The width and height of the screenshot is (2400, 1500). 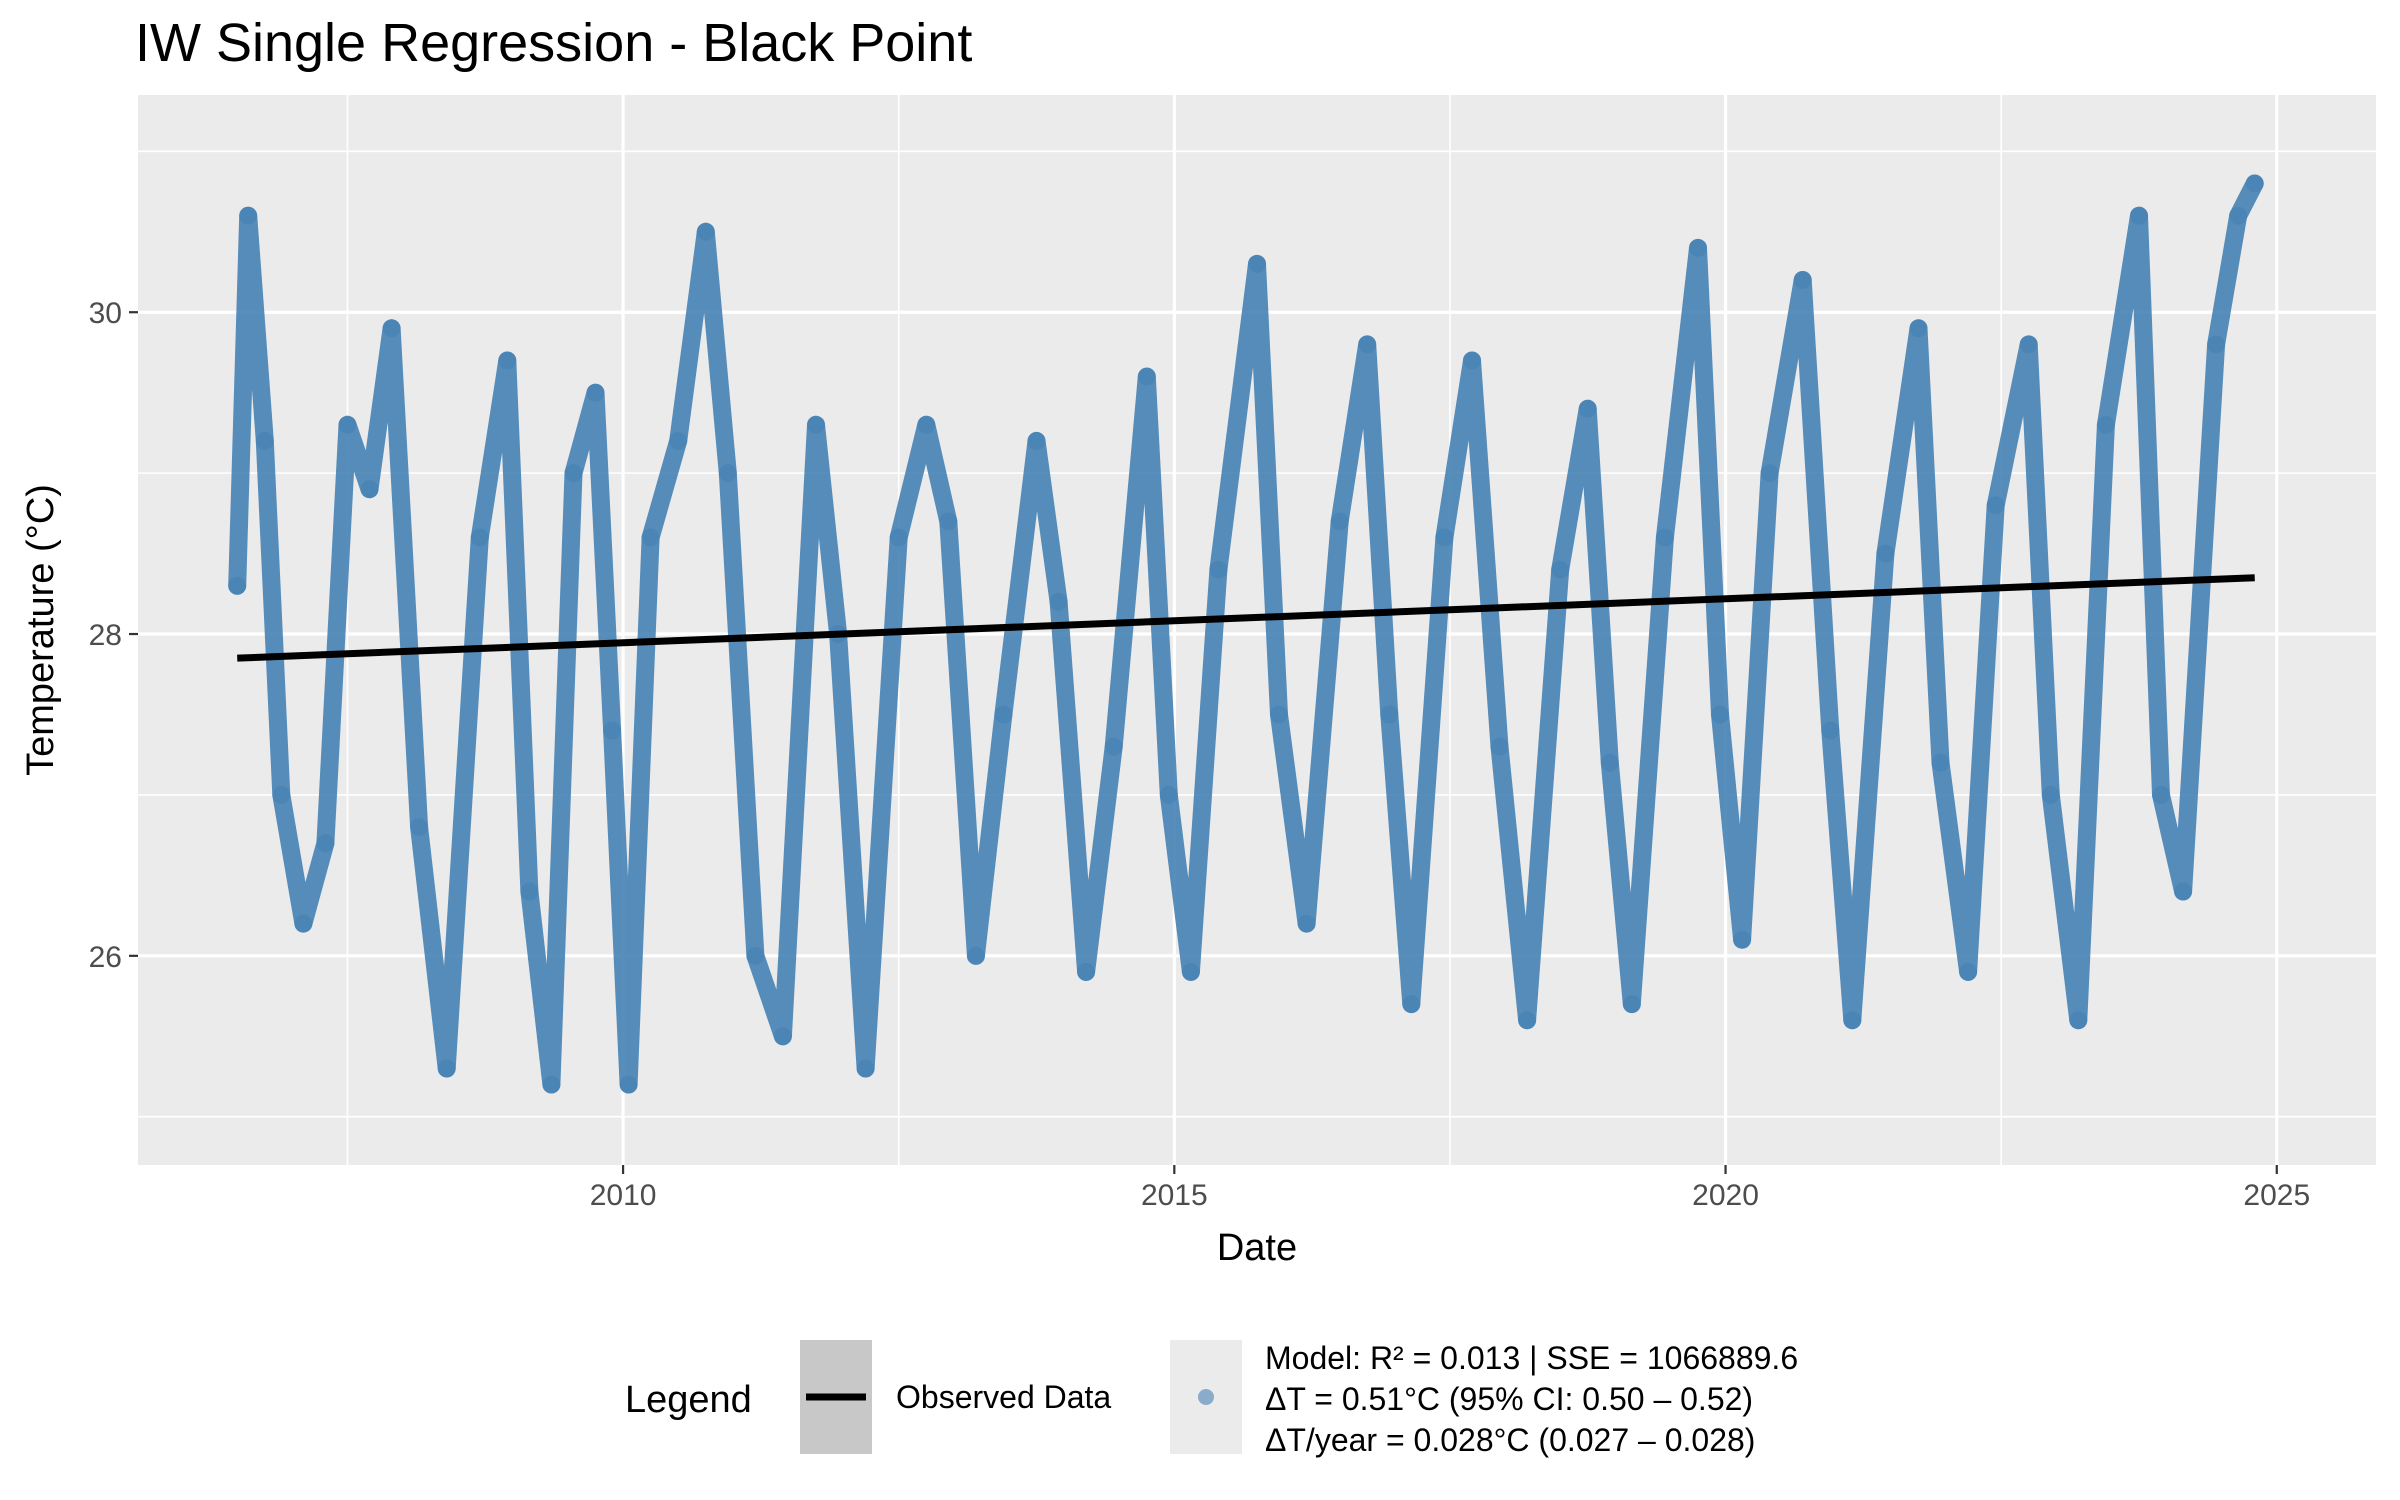 What do you see at coordinates (1450, 1188) in the screenshot?
I see `x-axis-ticks: 2010 2015 2020 2025` at bounding box center [1450, 1188].